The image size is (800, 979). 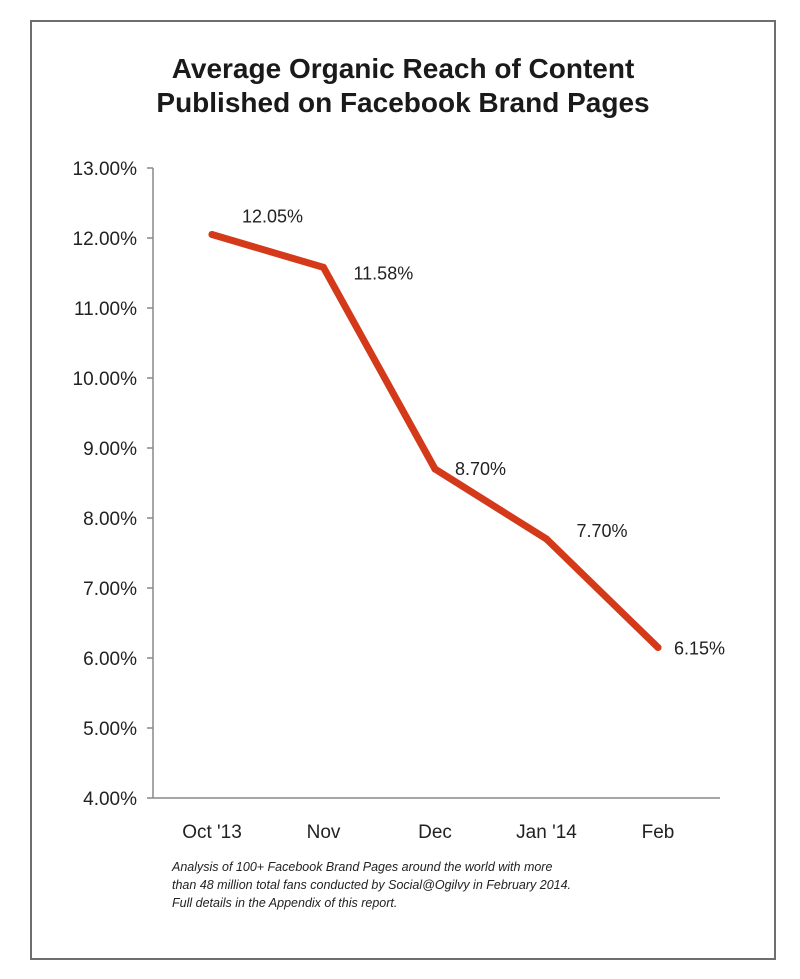 What do you see at coordinates (435, 832) in the screenshot?
I see `x-tick-label: Dec` at bounding box center [435, 832].